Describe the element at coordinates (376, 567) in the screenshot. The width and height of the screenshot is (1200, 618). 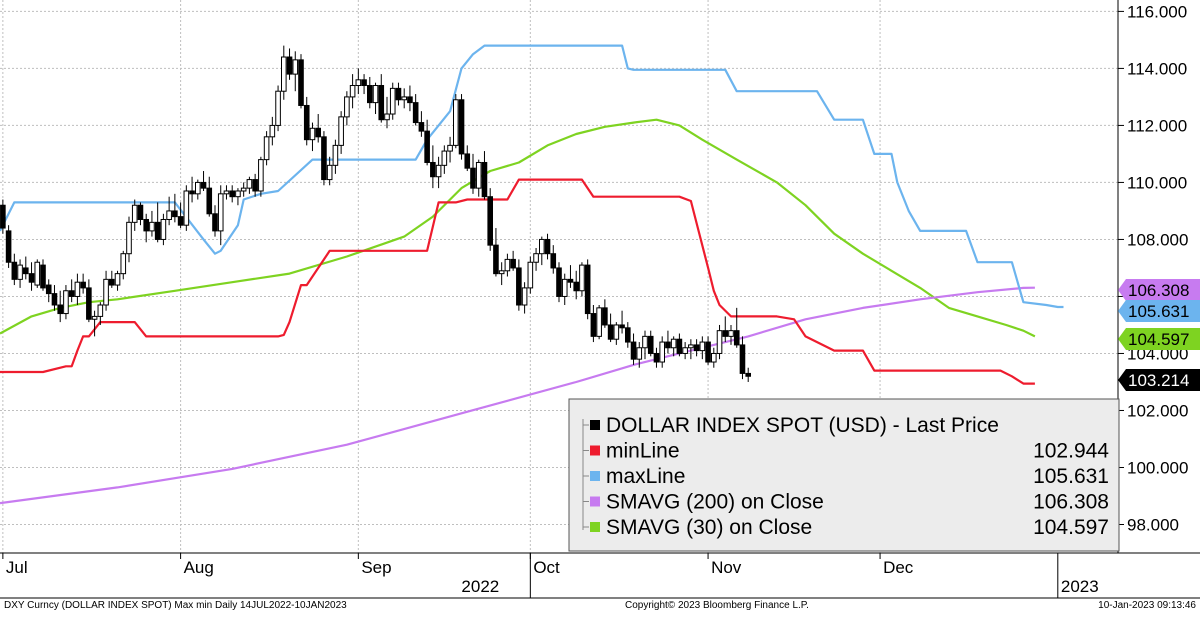
I see `x-month-label: Sep` at that location.